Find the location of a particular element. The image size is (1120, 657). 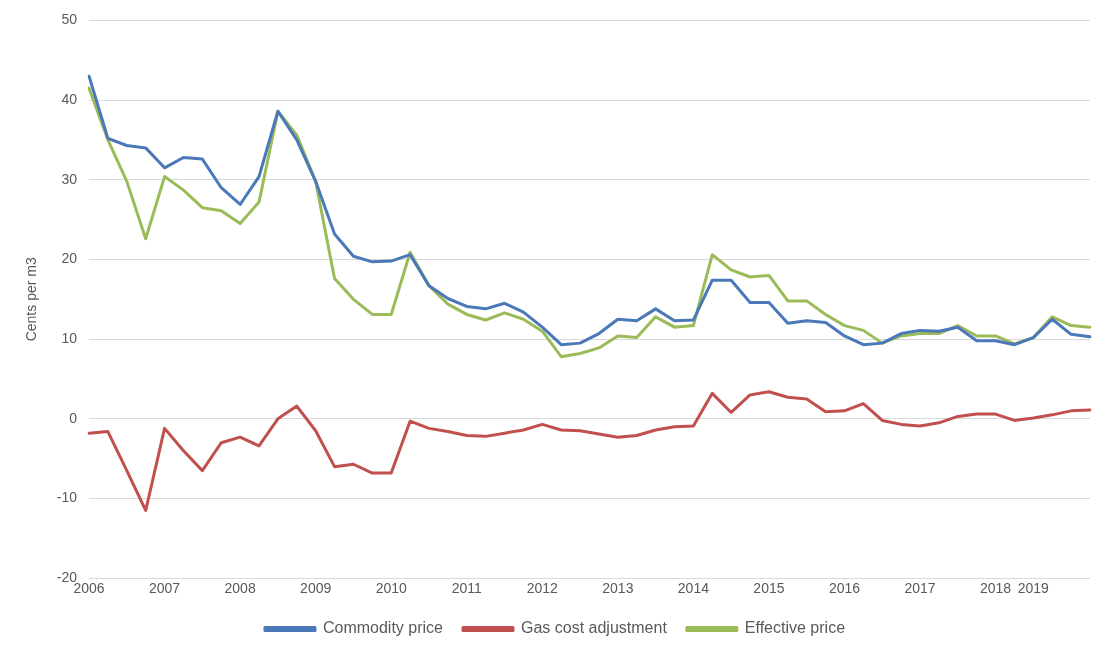

y-tick-label: 50 is located at coordinates (69, 19).